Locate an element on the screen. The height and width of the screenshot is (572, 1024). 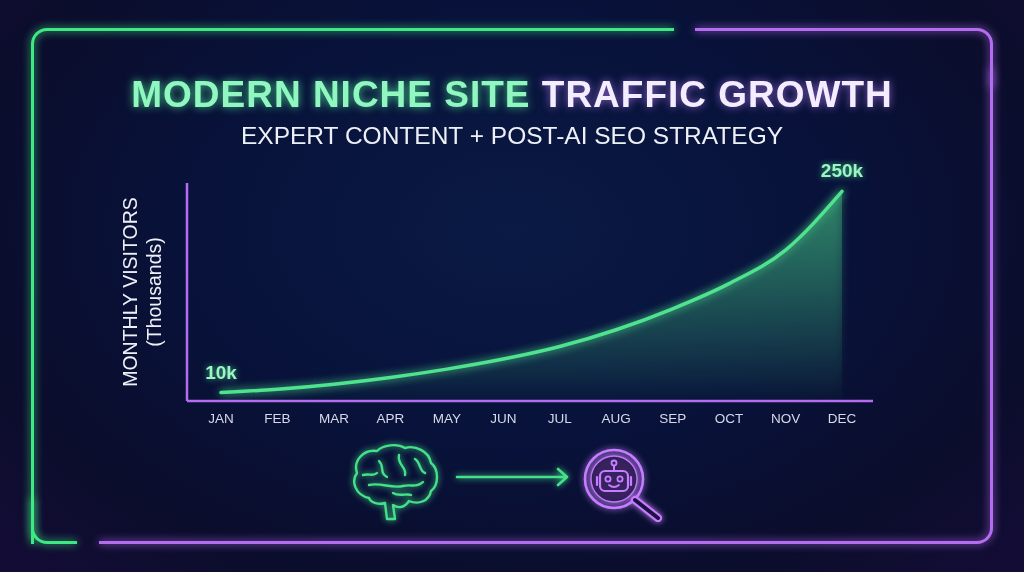
y-axis-title: MONTHLY VISITORS (Thousands) is located at coordinates (142, 292).